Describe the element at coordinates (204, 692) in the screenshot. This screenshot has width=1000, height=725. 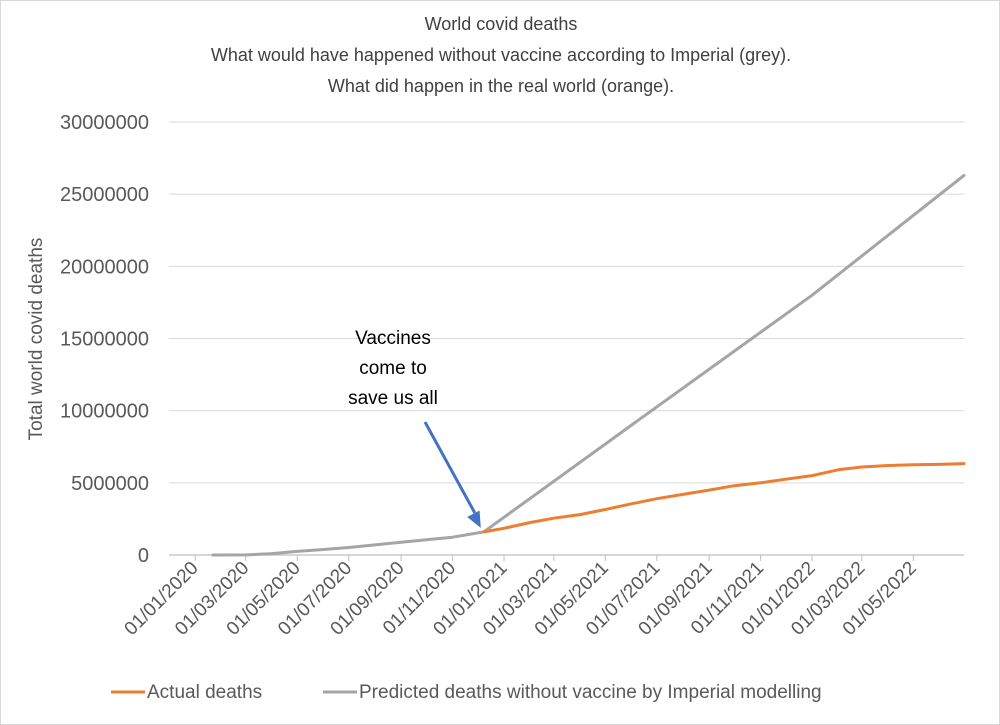
I see `legend-item-actual-deaths-label: Actual deaths` at that location.